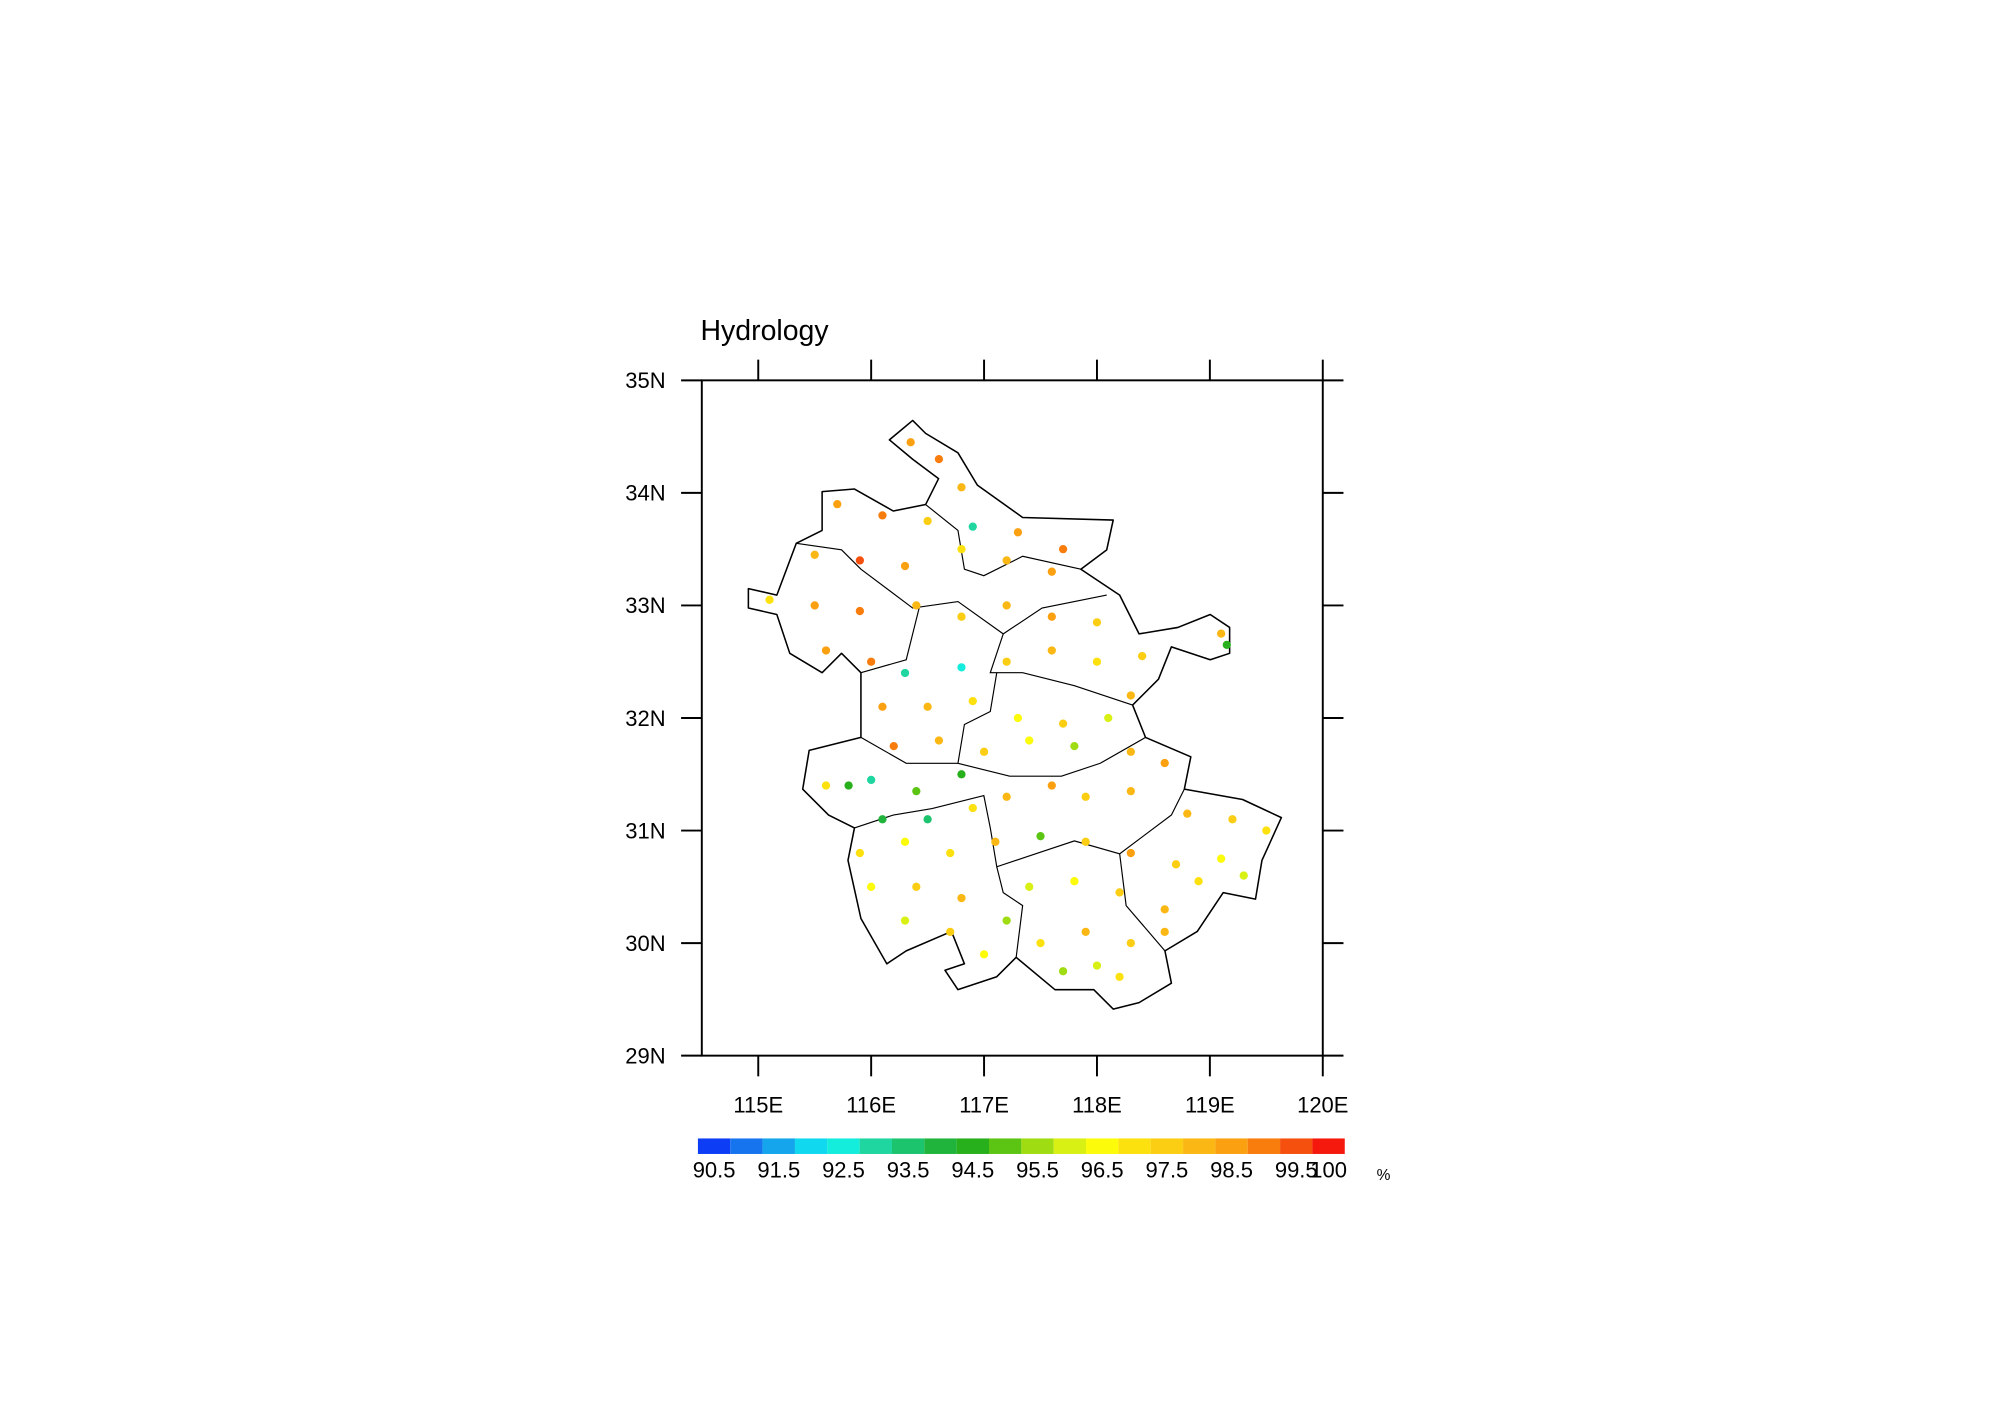  I want to click on map-title: Hydrology, so click(765, 331).